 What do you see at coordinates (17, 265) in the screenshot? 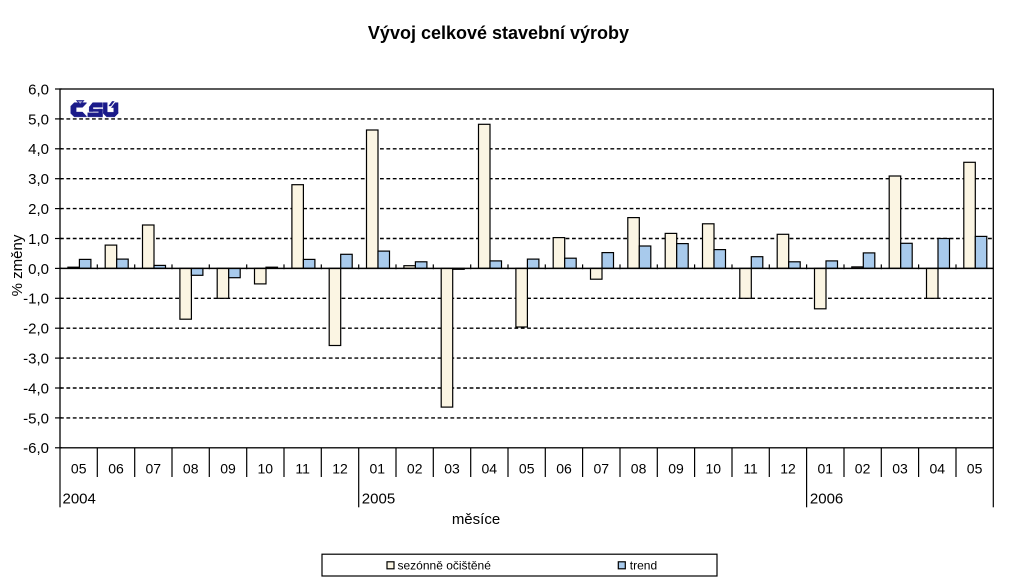
I see `svg-text: % změny` at bounding box center [17, 265].